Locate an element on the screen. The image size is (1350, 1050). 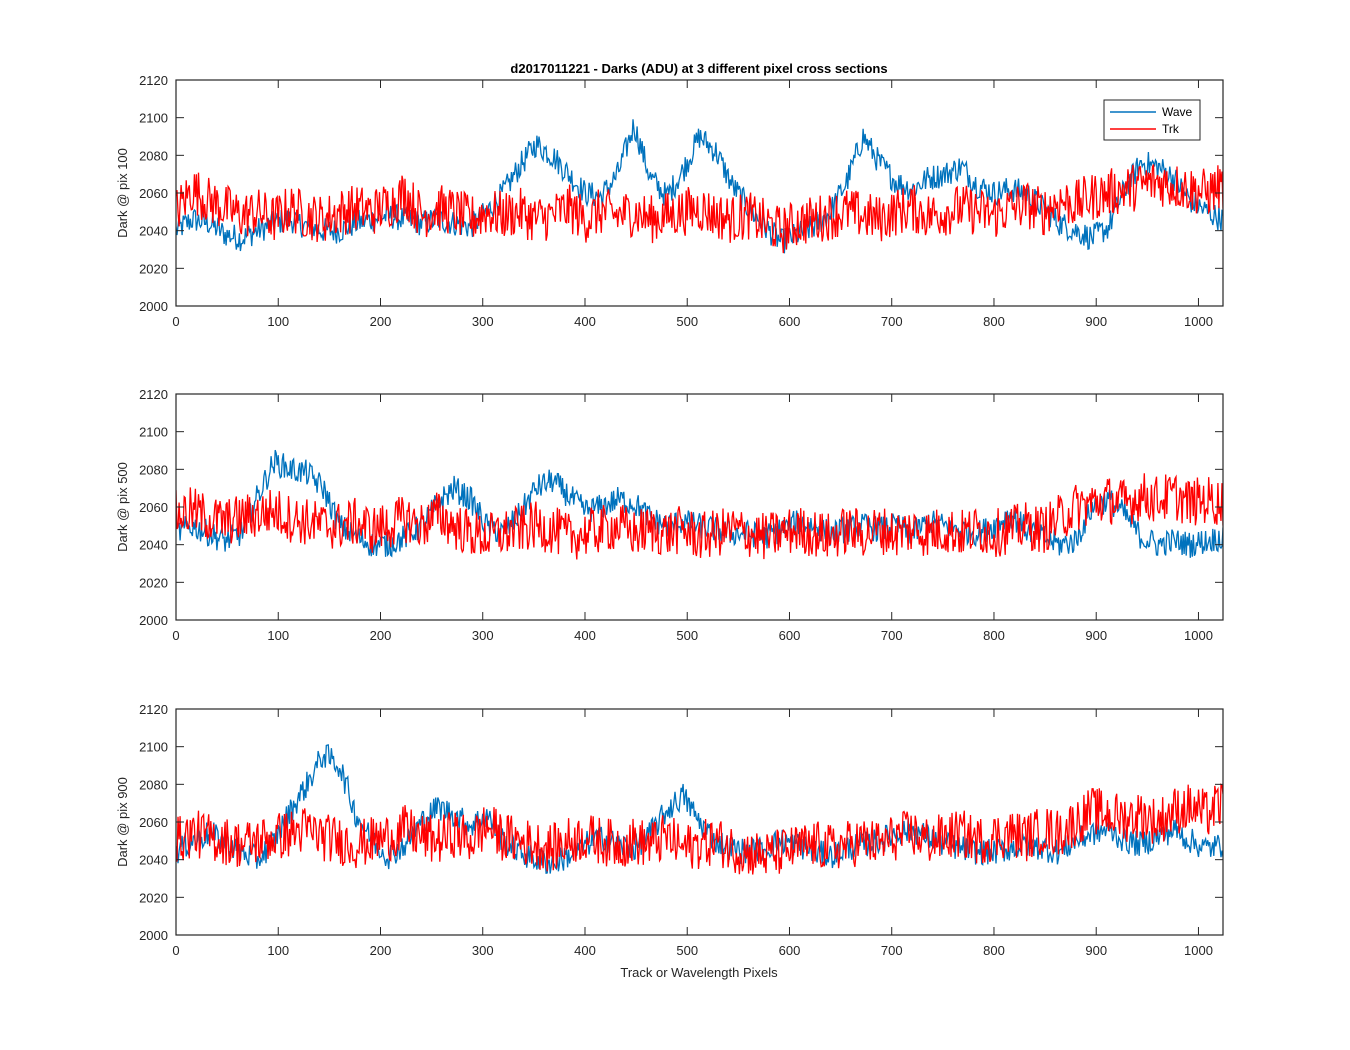
y-axis-label: Dark @ pix 100 is located at coordinates (122, 193).